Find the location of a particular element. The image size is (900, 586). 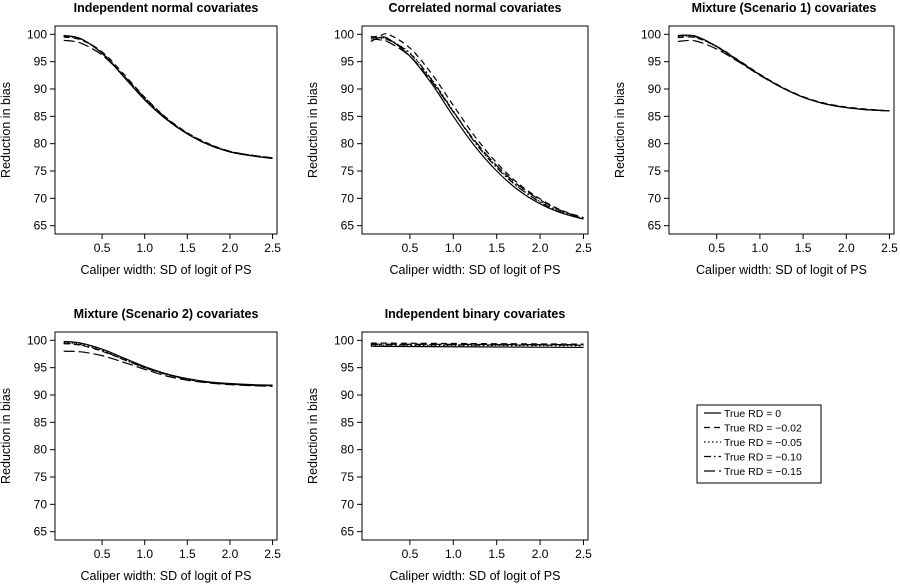

legend-label: True RD = −0.02 is located at coordinates (763, 429).